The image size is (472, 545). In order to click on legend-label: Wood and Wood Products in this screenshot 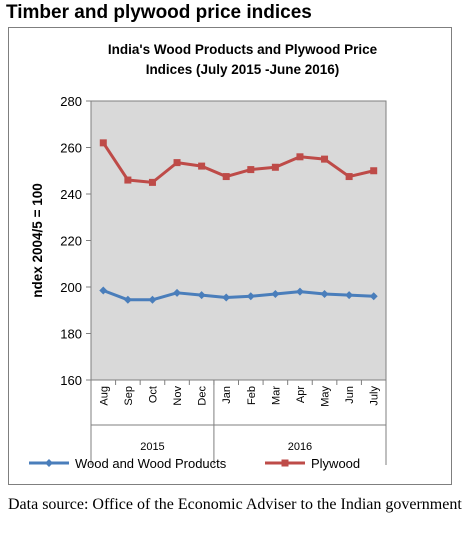, I will do `click(151, 463)`.